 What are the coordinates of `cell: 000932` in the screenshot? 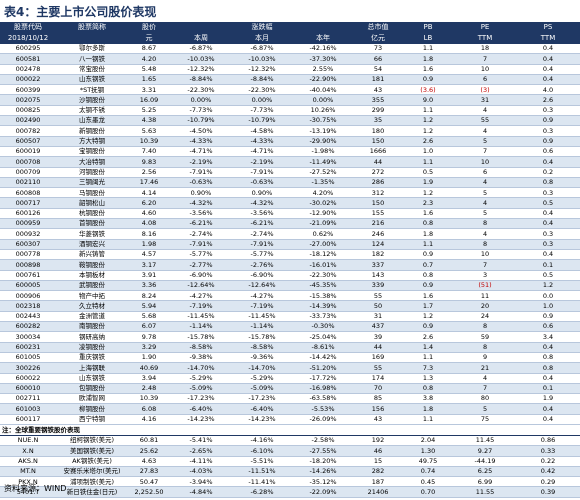 It's located at (28, 234).